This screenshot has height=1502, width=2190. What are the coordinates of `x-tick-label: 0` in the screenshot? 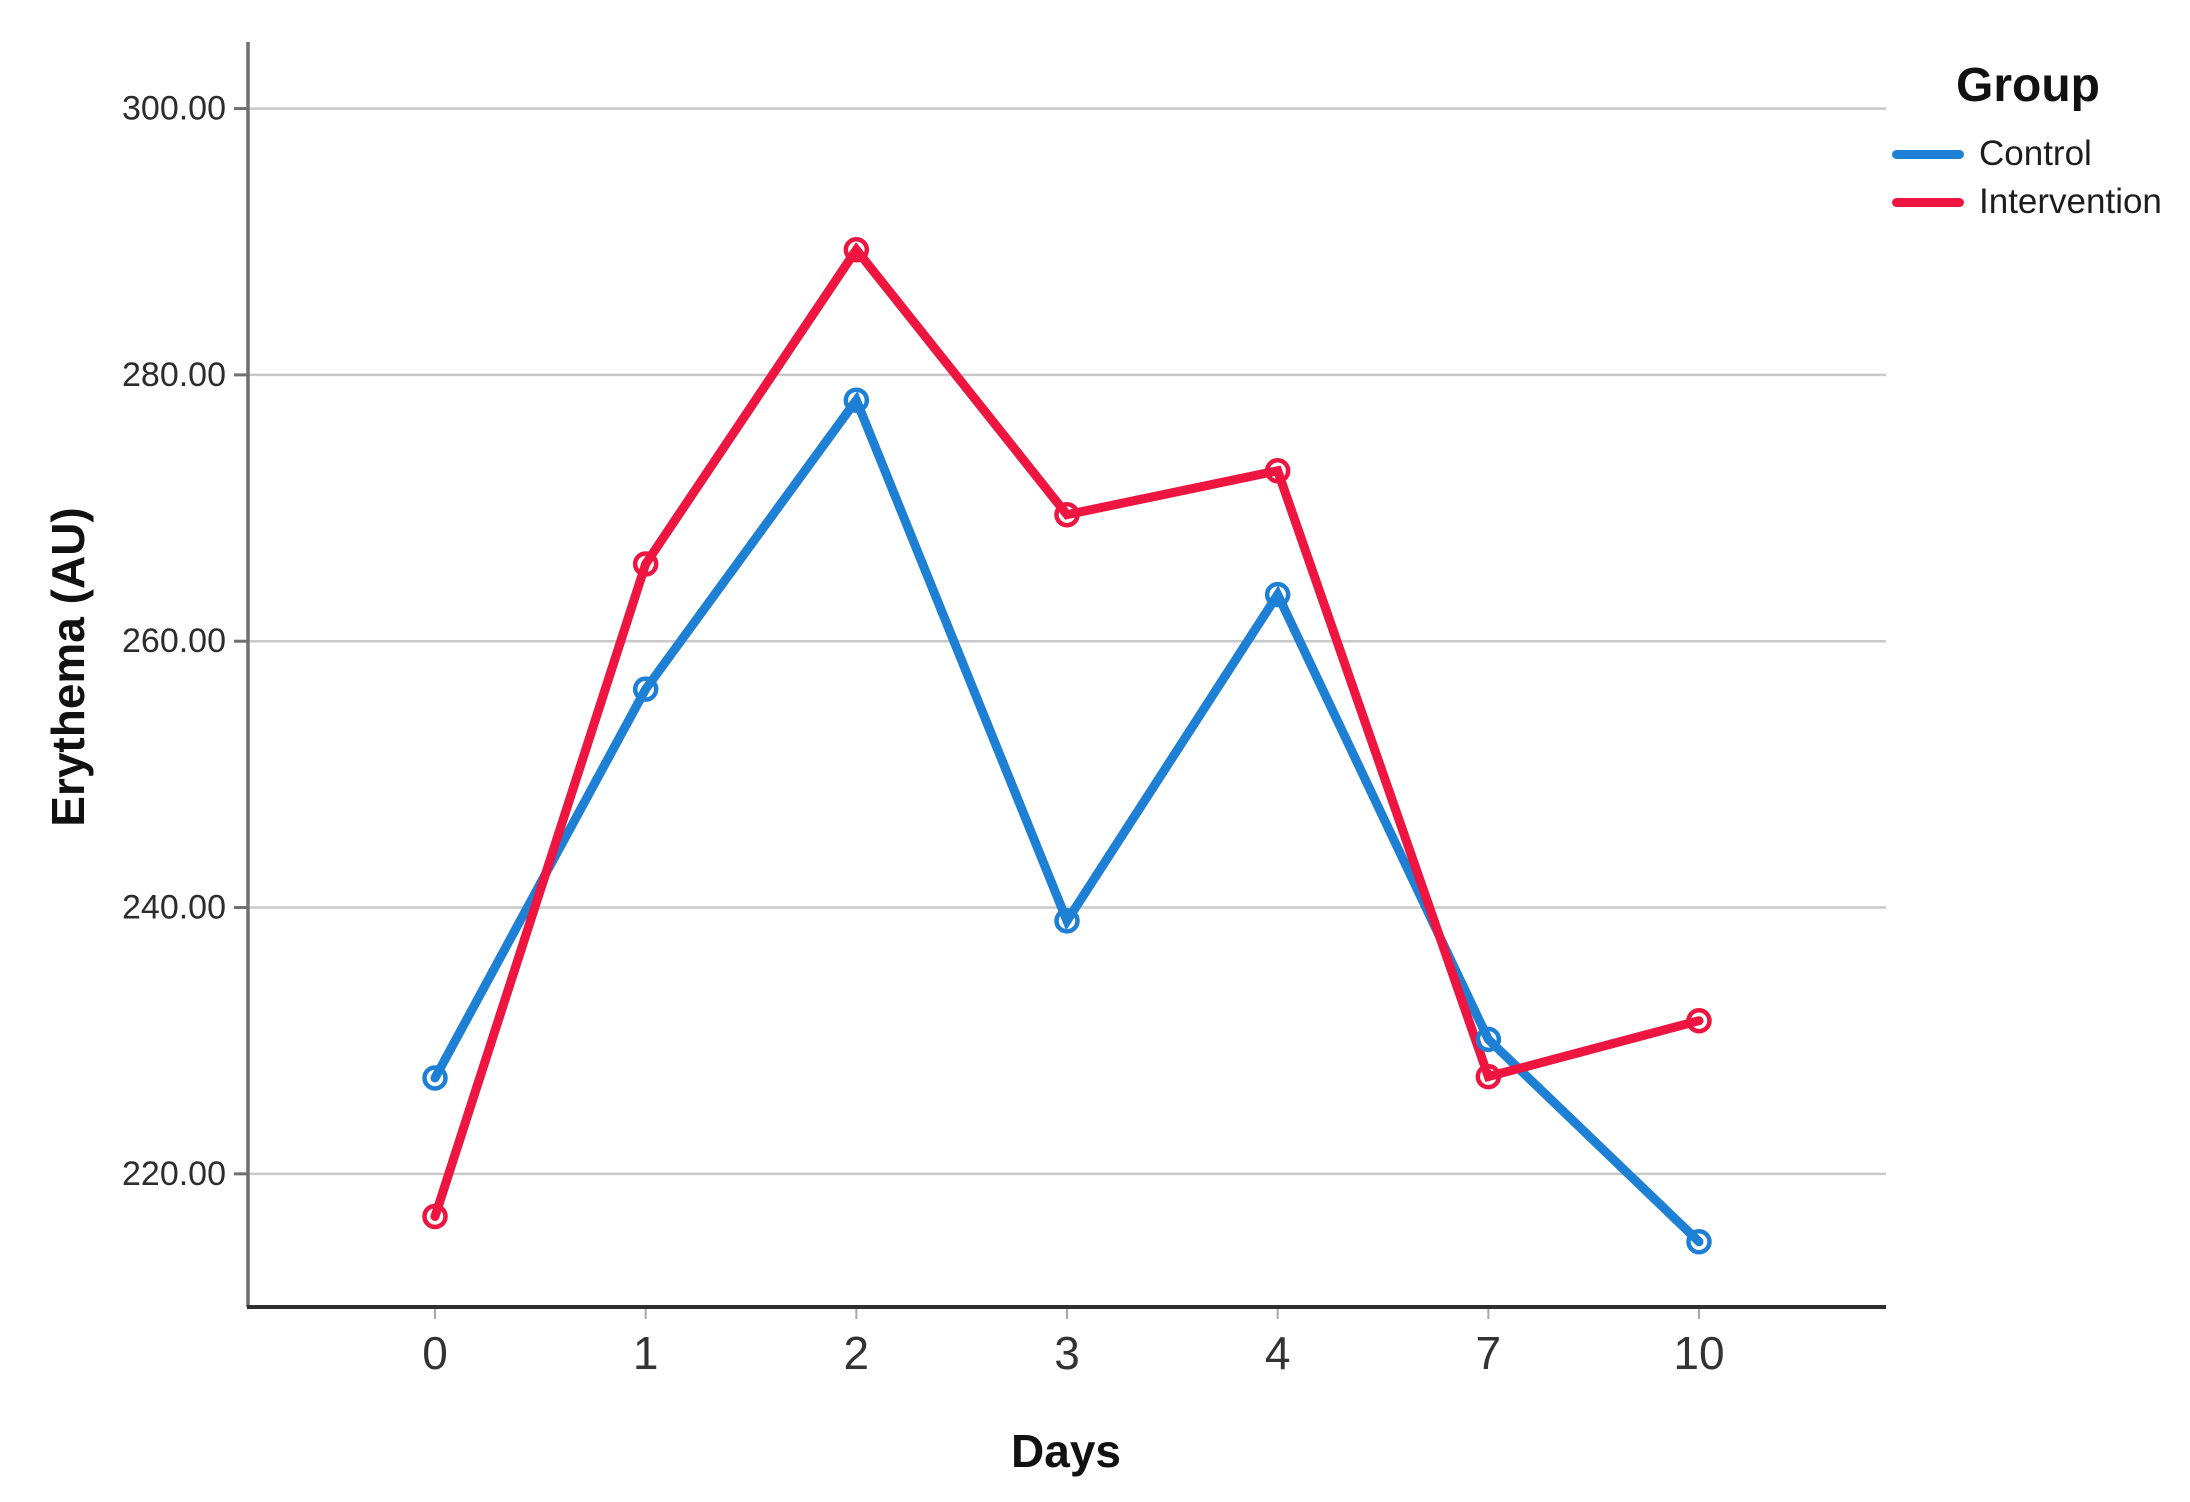 It's located at (435, 1353).